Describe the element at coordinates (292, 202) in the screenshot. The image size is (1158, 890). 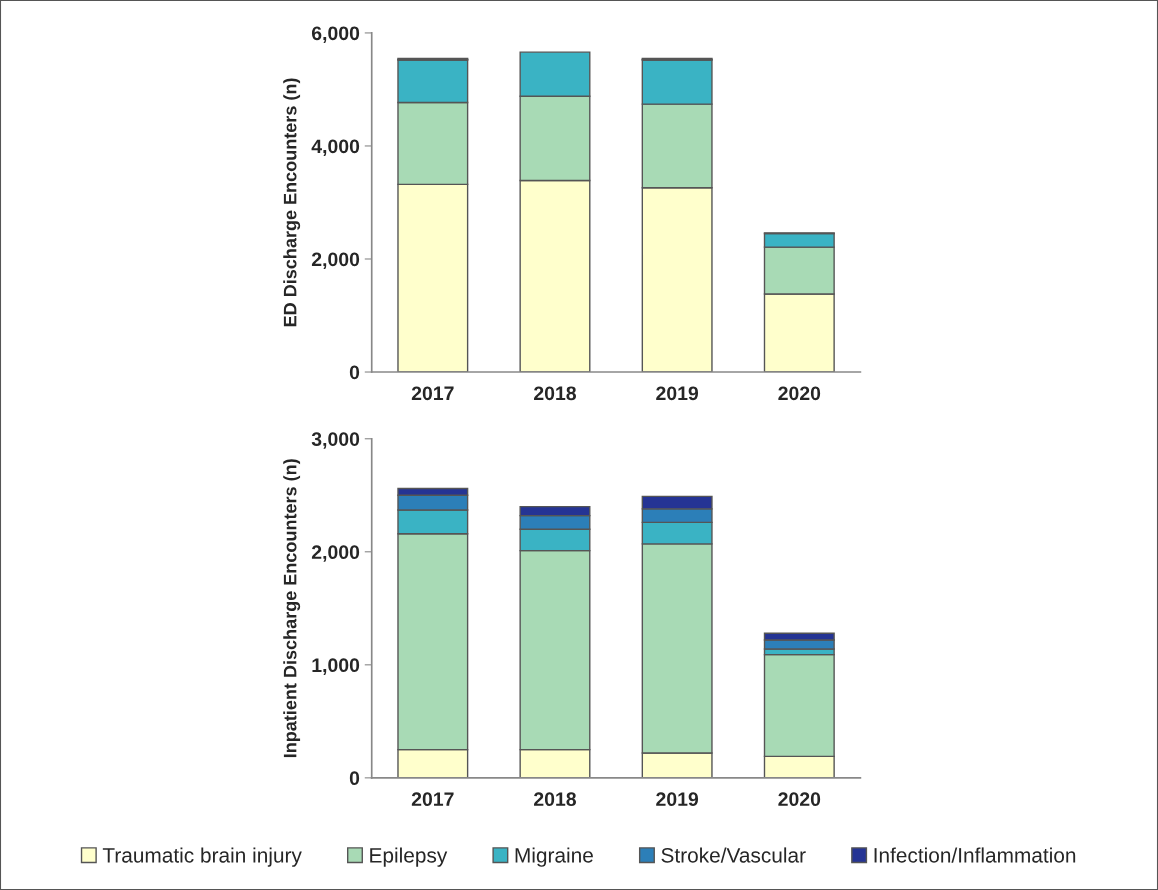
I see `y-axis-title: ED Discharge Encounters (n)` at that location.